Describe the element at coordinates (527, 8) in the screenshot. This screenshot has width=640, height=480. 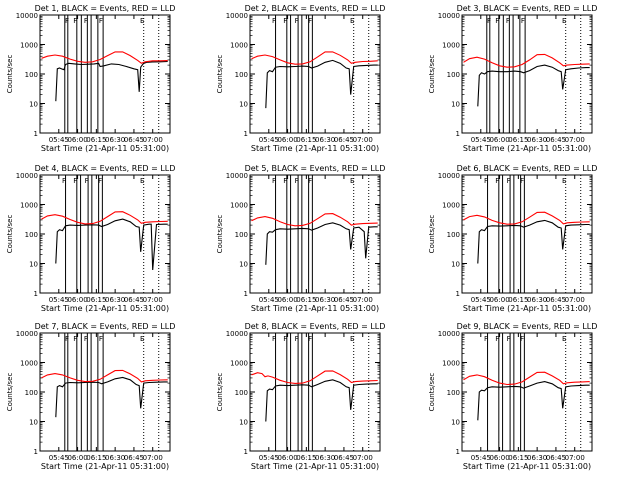
I see `panel-title: Det 3, BLACK = Events, RED = LLD` at that location.